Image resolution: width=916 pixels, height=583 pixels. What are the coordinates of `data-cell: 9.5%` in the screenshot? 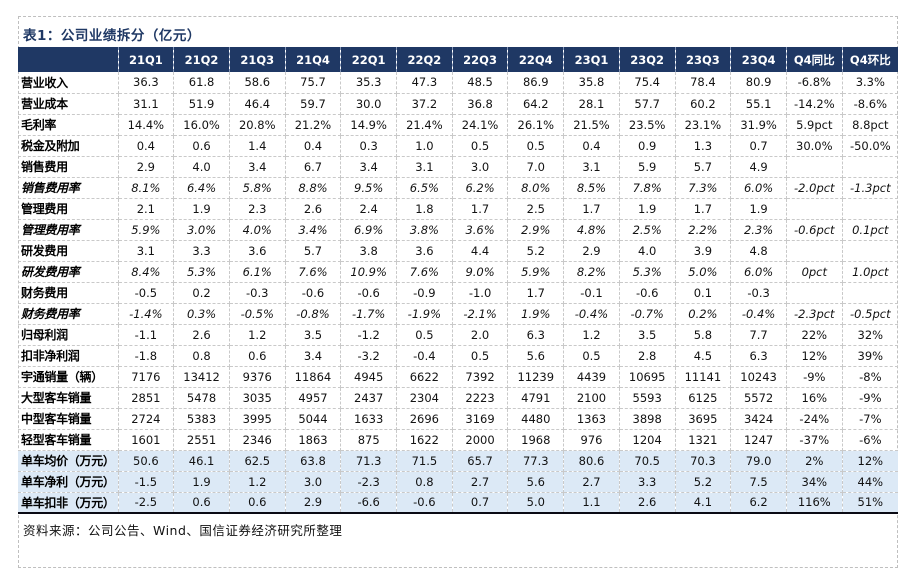 It's located at (369, 188).